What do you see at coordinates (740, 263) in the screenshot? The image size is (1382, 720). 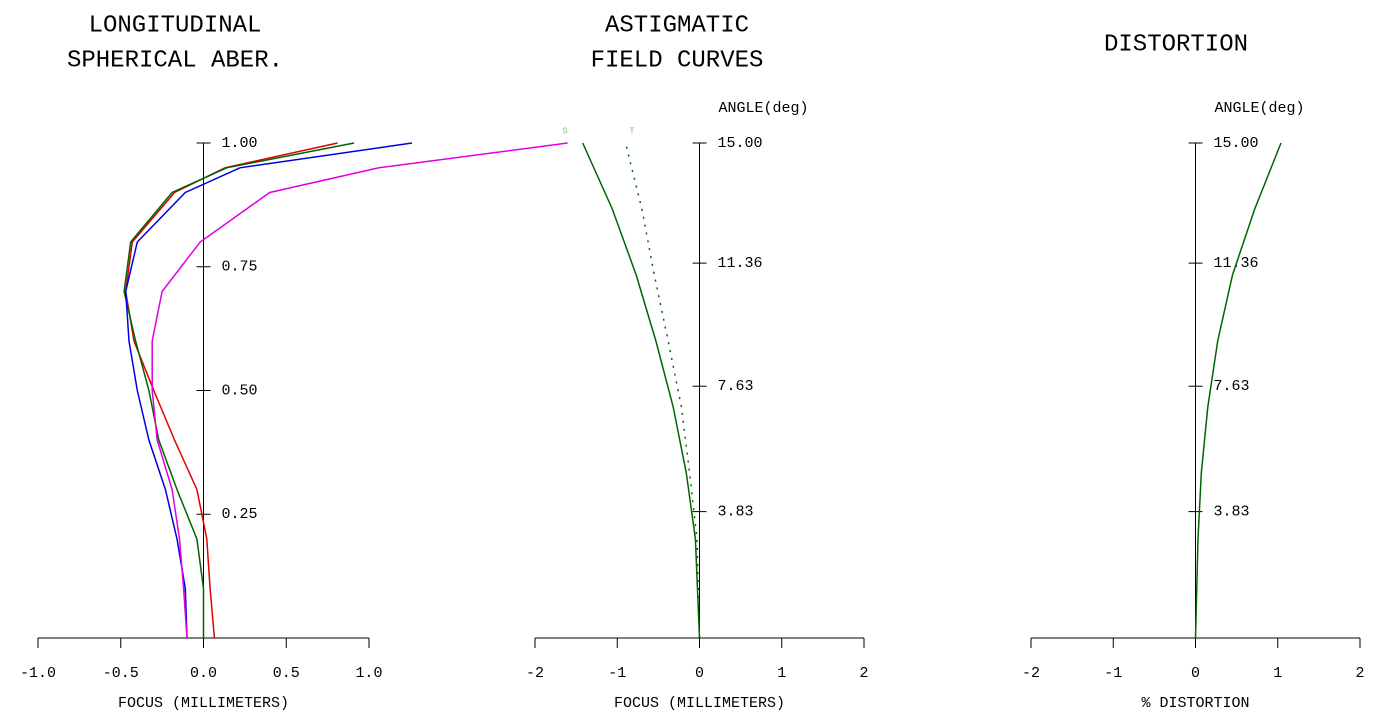 I see `y-tick-label: 11.36` at bounding box center [740, 263].